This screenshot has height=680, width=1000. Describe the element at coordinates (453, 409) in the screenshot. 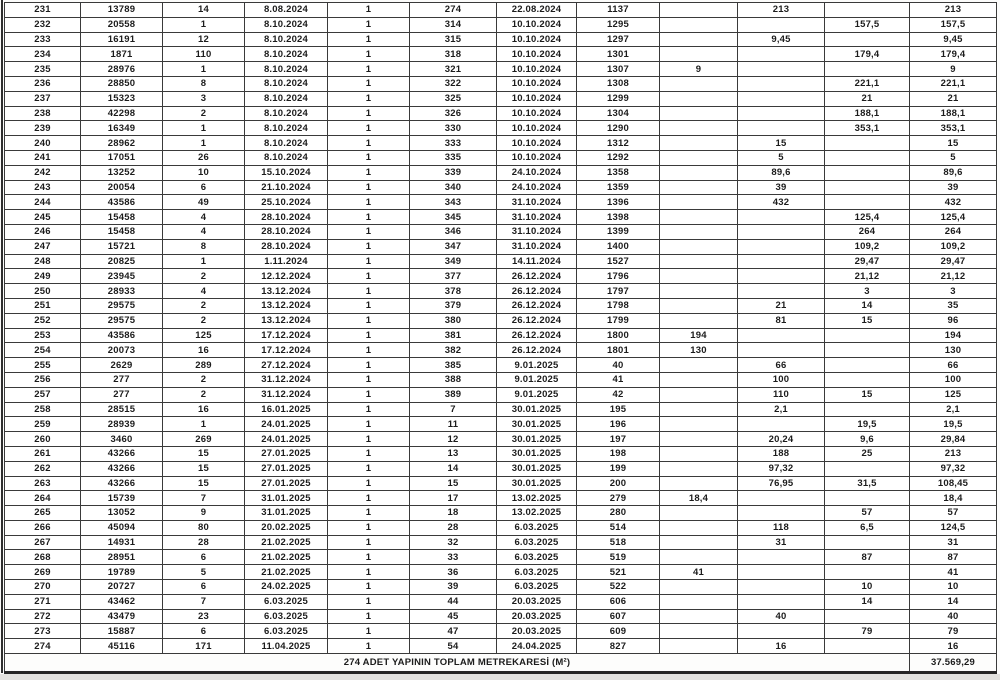

I see `table-cell: 7` at that location.